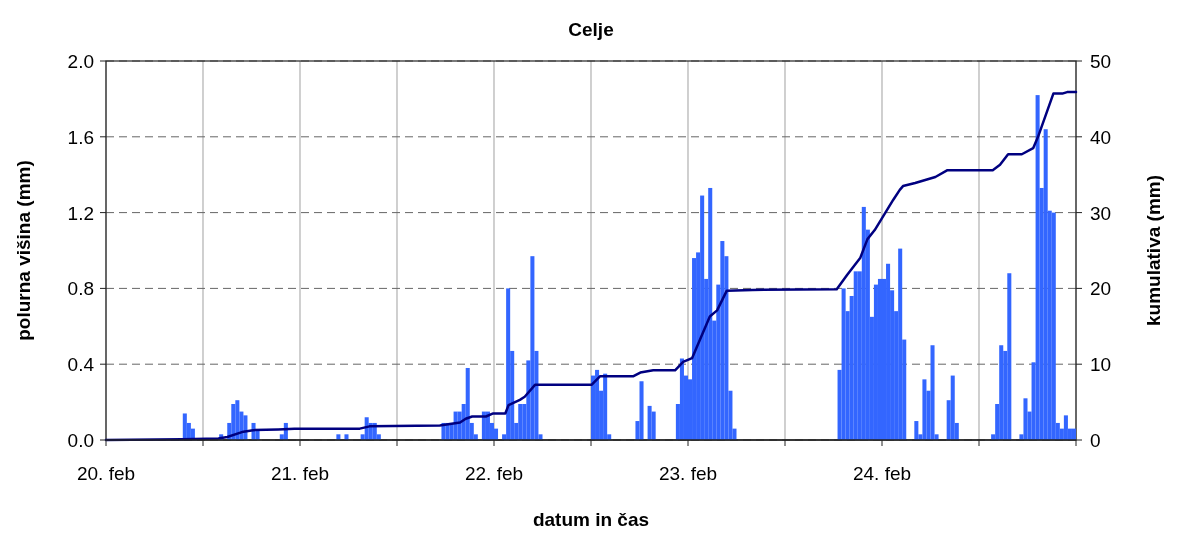 This screenshot has height=533, width=1179. What do you see at coordinates (1095, 440) in the screenshot?
I see `y2-tick-label: 0` at bounding box center [1095, 440].